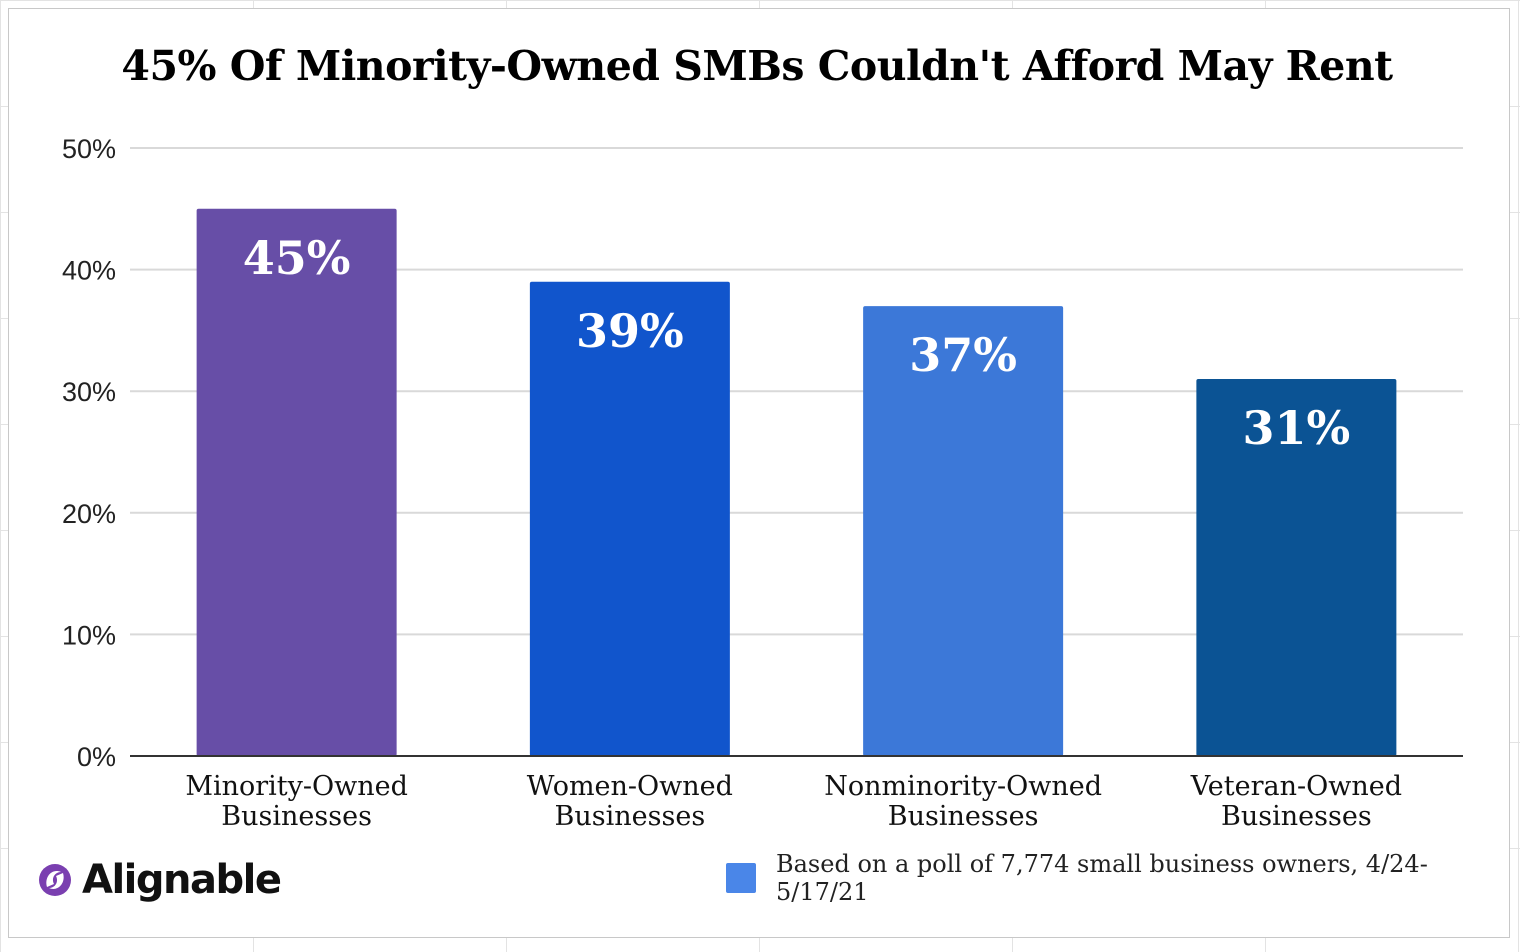 This screenshot has width=1520, height=952. I want to click on y-tick-label: 20%, so click(89, 514).